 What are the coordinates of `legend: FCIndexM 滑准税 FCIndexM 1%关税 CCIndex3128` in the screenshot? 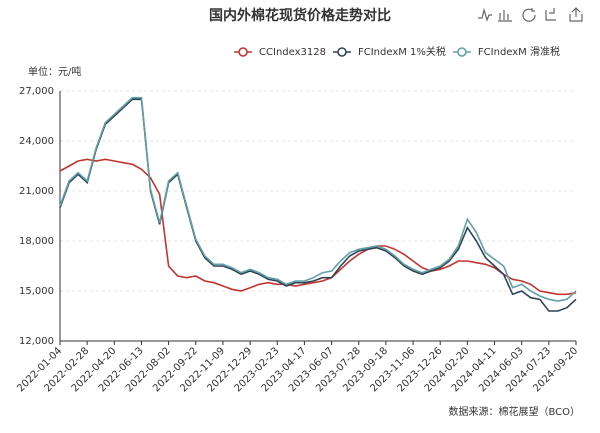 It's located at (397, 51).